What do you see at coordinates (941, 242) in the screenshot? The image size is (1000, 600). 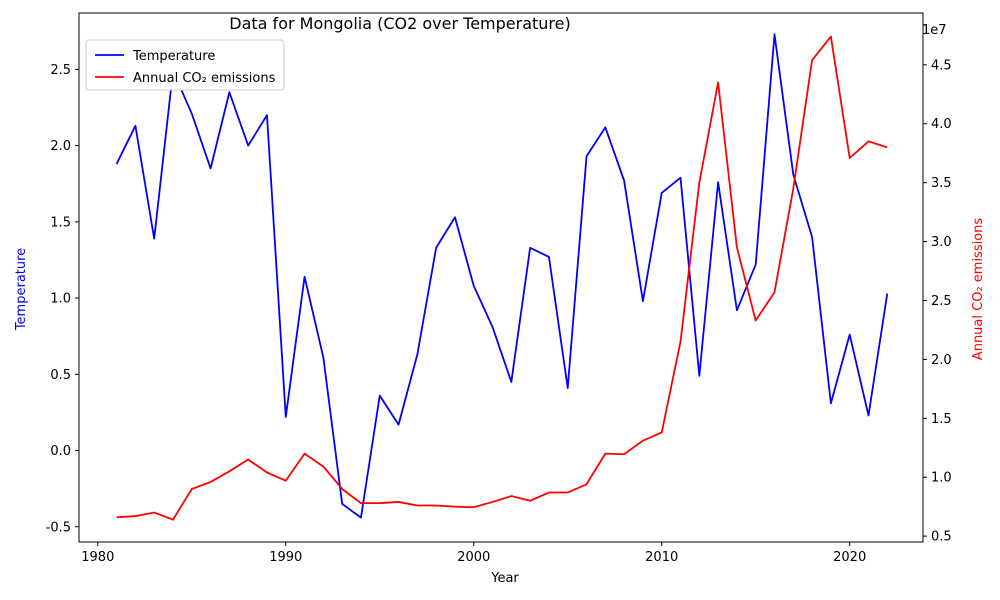 I see `right-y-tick-label: 3.0` at bounding box center [941, 242].